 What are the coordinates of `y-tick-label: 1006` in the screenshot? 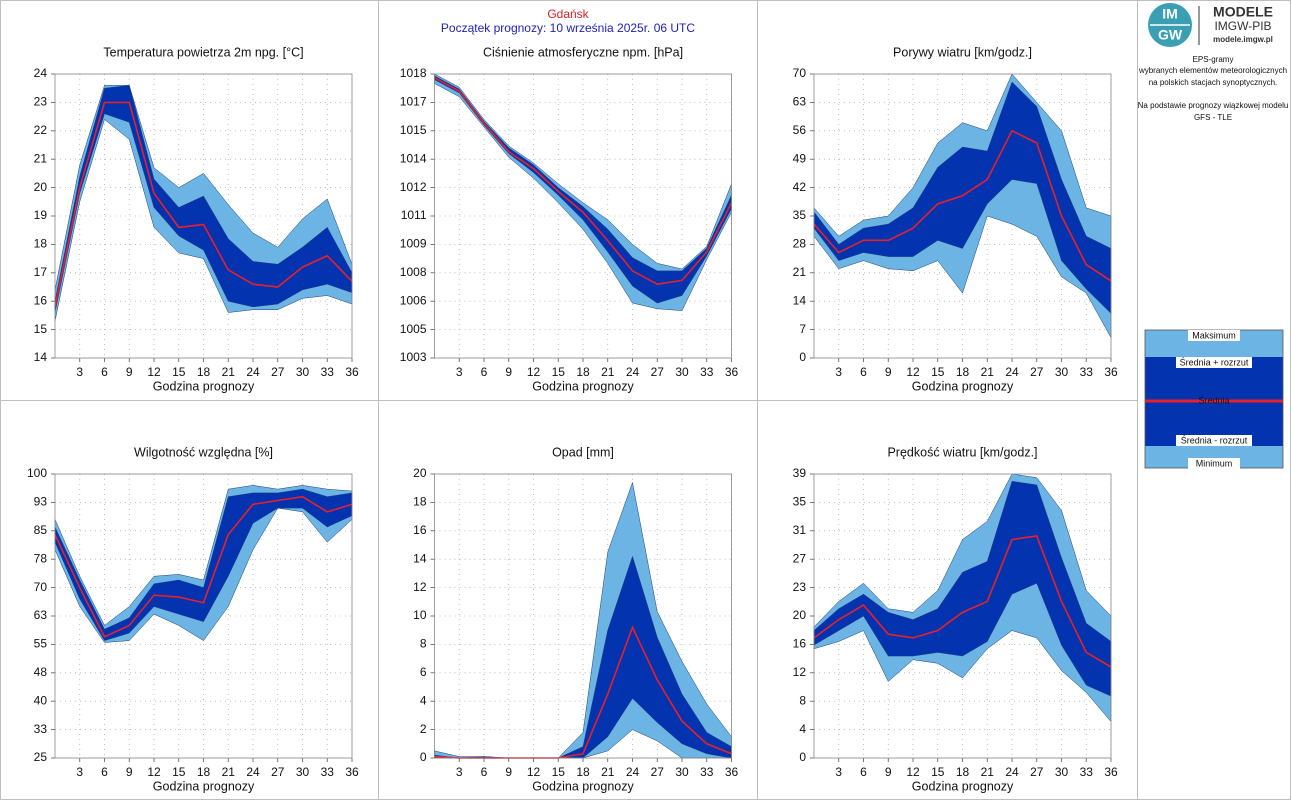 It's located at (413, 300).